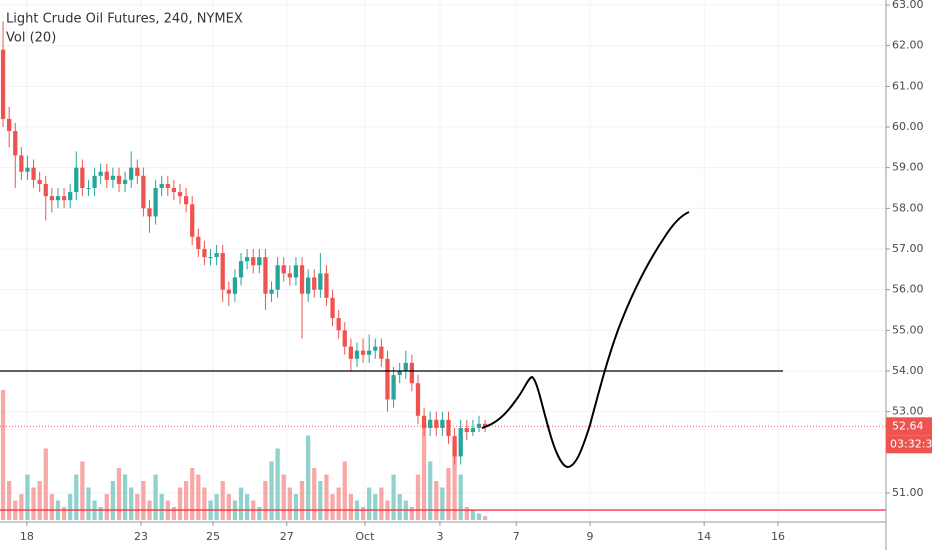  What do you see at coordinates (141, 536) in the screenshot?
I see `x-tick-label: 23` at bounding box center [141, 536].